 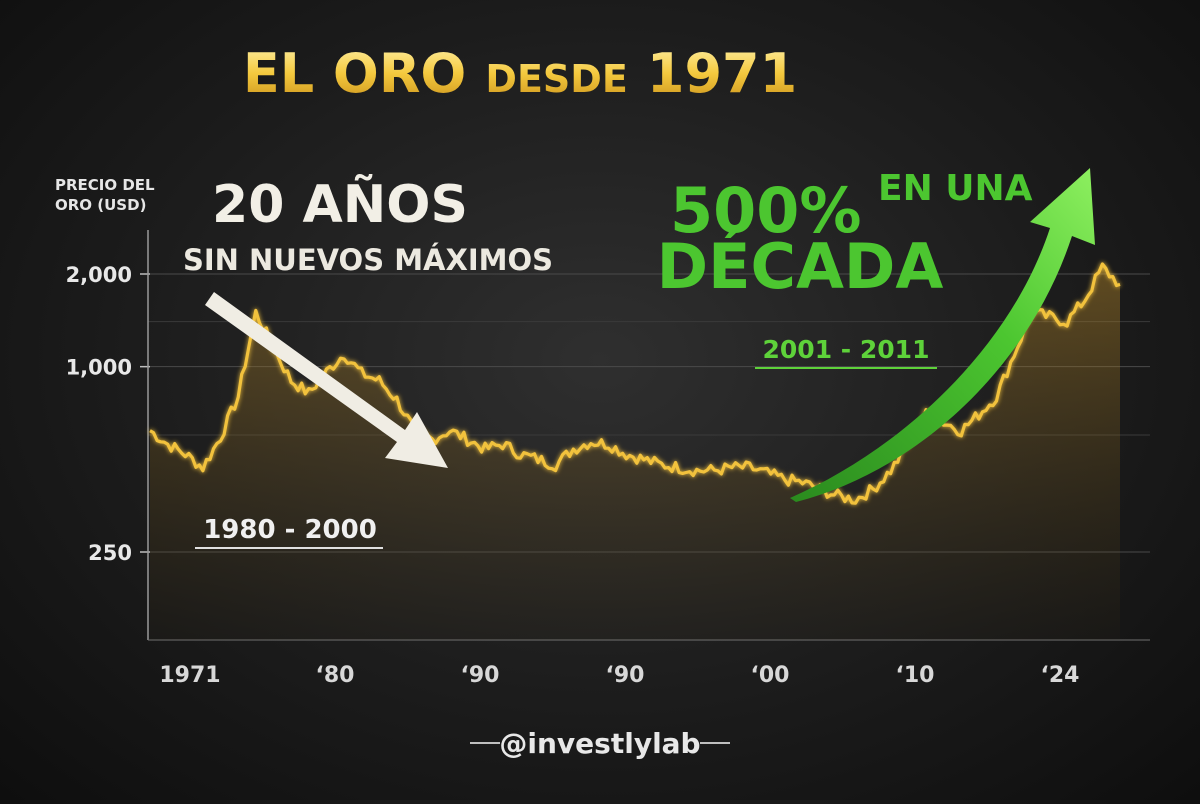 I want to click on annotation-range-1980-2000: 1980 - 2000, so click(x=290, y=530).